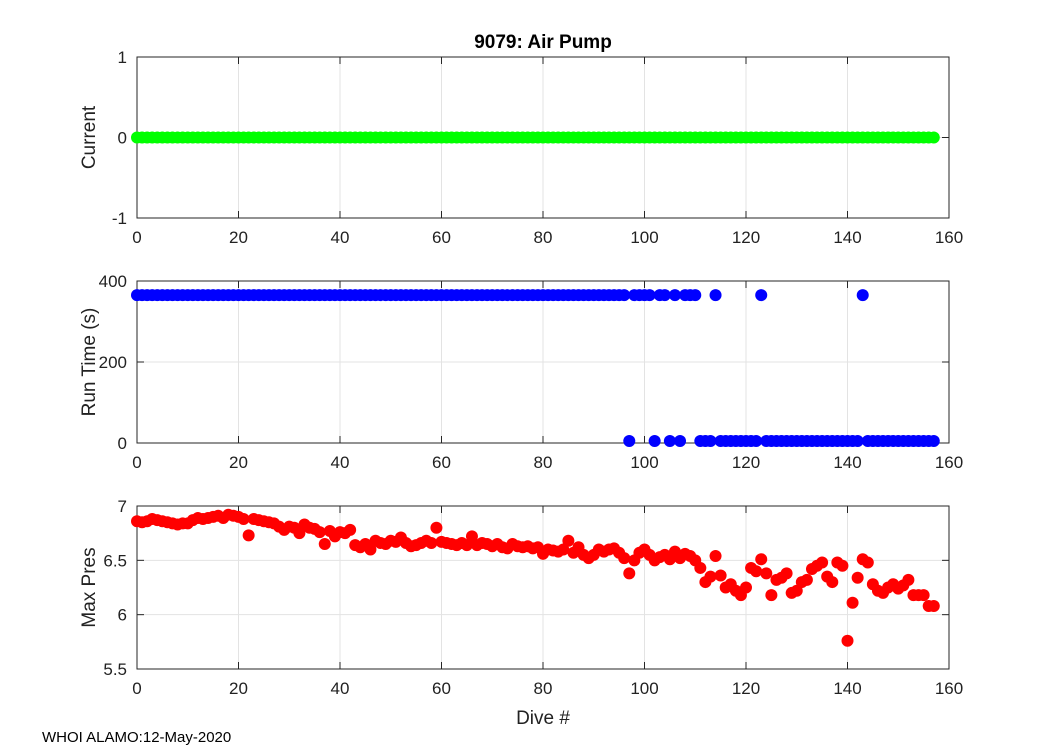 Image resolution: width=1050 pixels, height=750 pixels. I want to click on x-axis-label: Dive #, so click(543, 718).